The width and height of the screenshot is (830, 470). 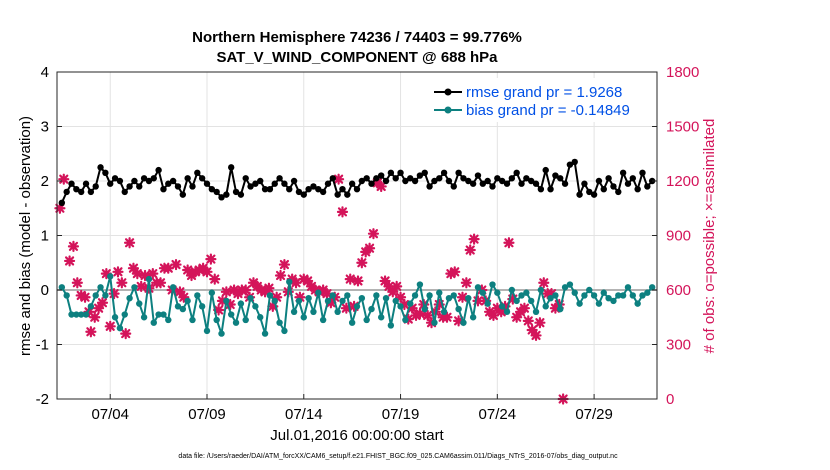 I want to click on left-axis: -2 -1 0 1 2 3 4, so click(x=49, y=236).